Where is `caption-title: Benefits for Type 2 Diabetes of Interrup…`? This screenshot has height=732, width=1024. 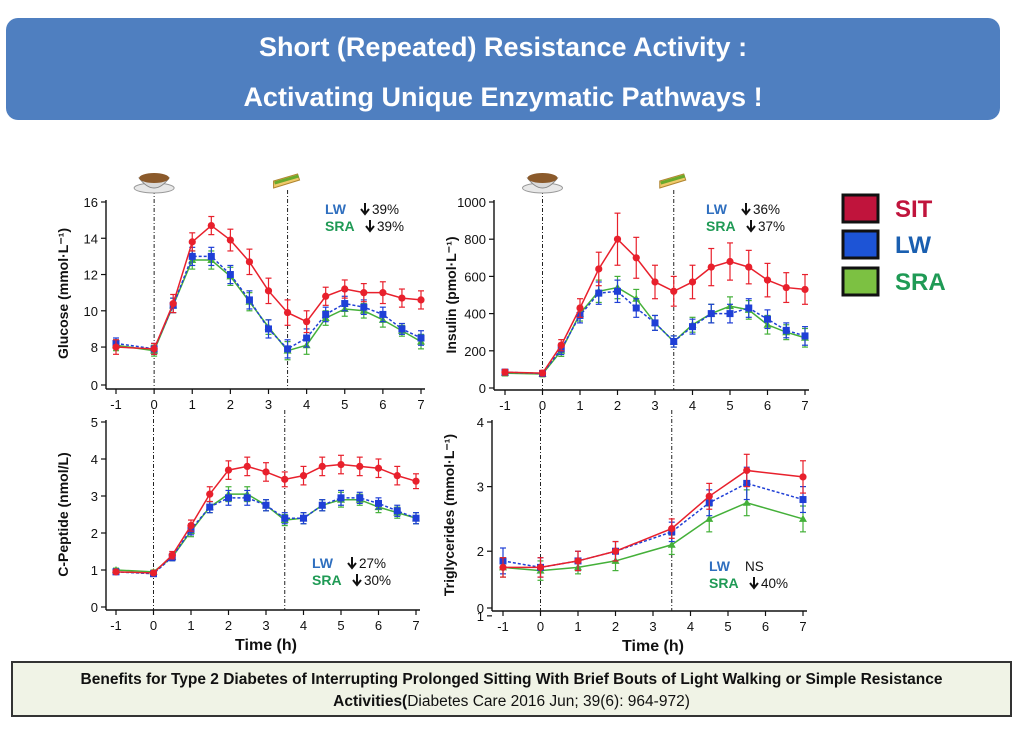
caption-title: Benefits for Type 2 Diabetes of Interrup… is located at coordinates (511, 690).